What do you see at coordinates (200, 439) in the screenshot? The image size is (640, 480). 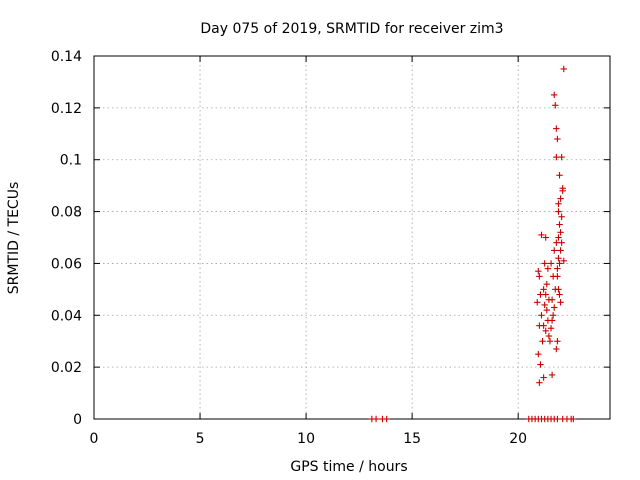 I see `x-tick-label: 5` at bounding box center [200, 439].